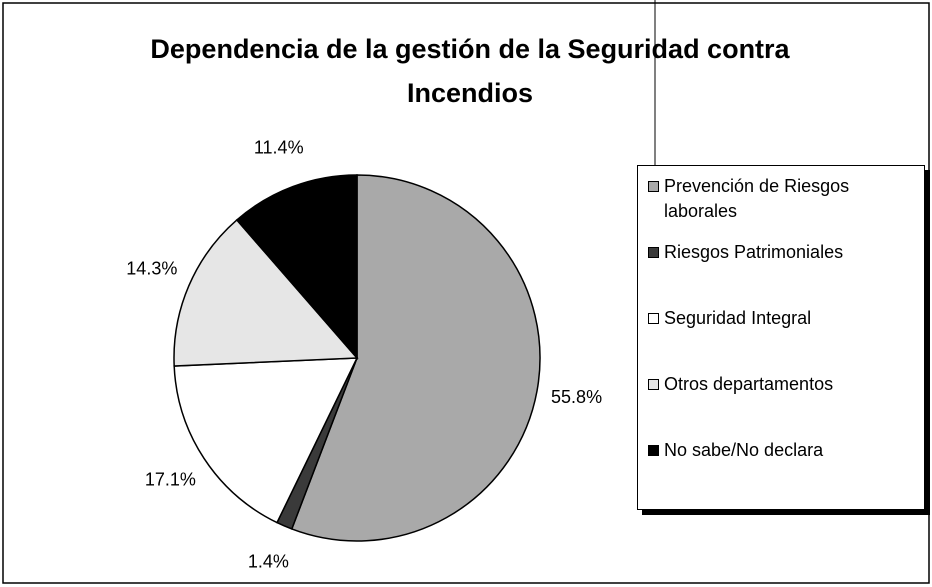 Image resolution: width=932 pixels, height=587 pixels. What do you see at coordinates (784, 273) in the screenshot?
I see `legend-entry: Riesgos Patrimoniales` at bounding box center [784, 273].